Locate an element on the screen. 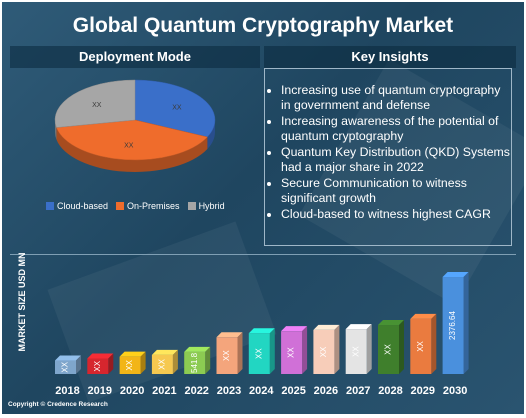 The height and width of the screenshot is (418, 526). legend-label: Hybrid is located at coordinates (211, 206).